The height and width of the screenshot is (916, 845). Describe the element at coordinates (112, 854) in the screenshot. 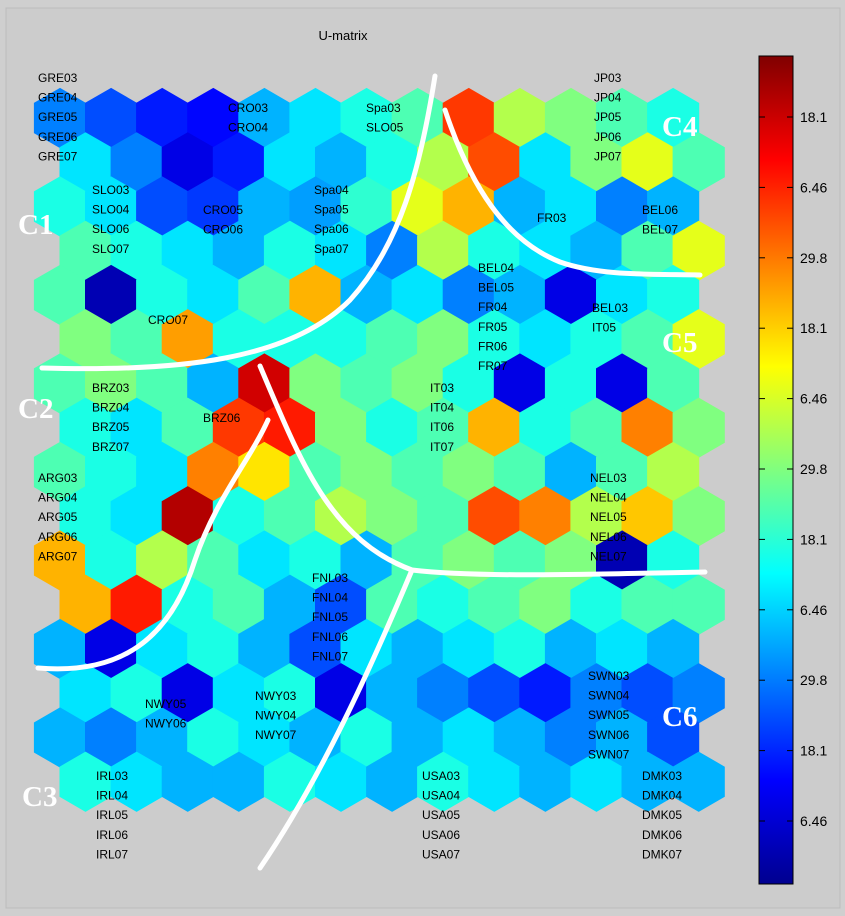

I see `unit-label: IRL07` at that location.